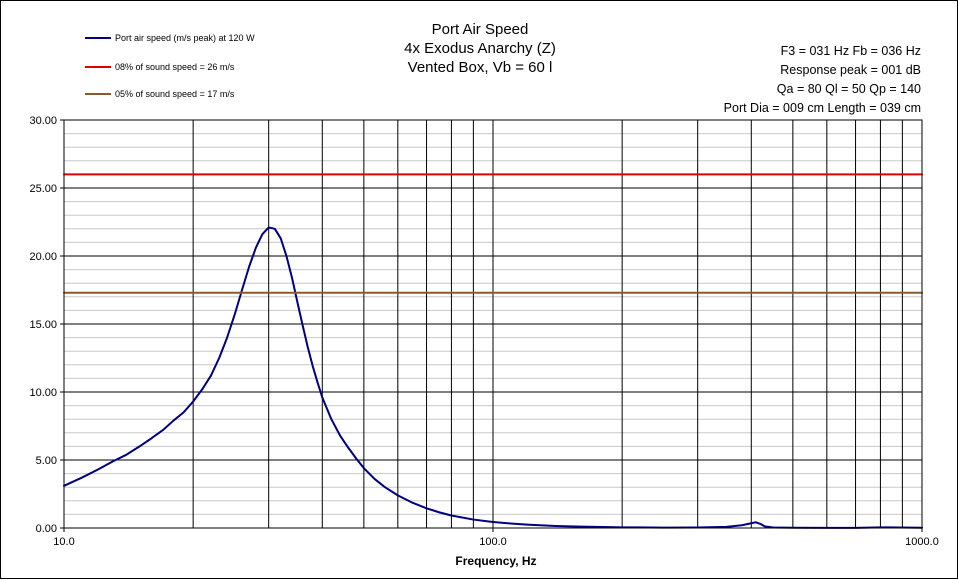 The width and height of the screenshot is (958, 580). Describe the element at coordinates (493, 542) in the screenshot. I see `x-tick-label: 100.0` at that location.